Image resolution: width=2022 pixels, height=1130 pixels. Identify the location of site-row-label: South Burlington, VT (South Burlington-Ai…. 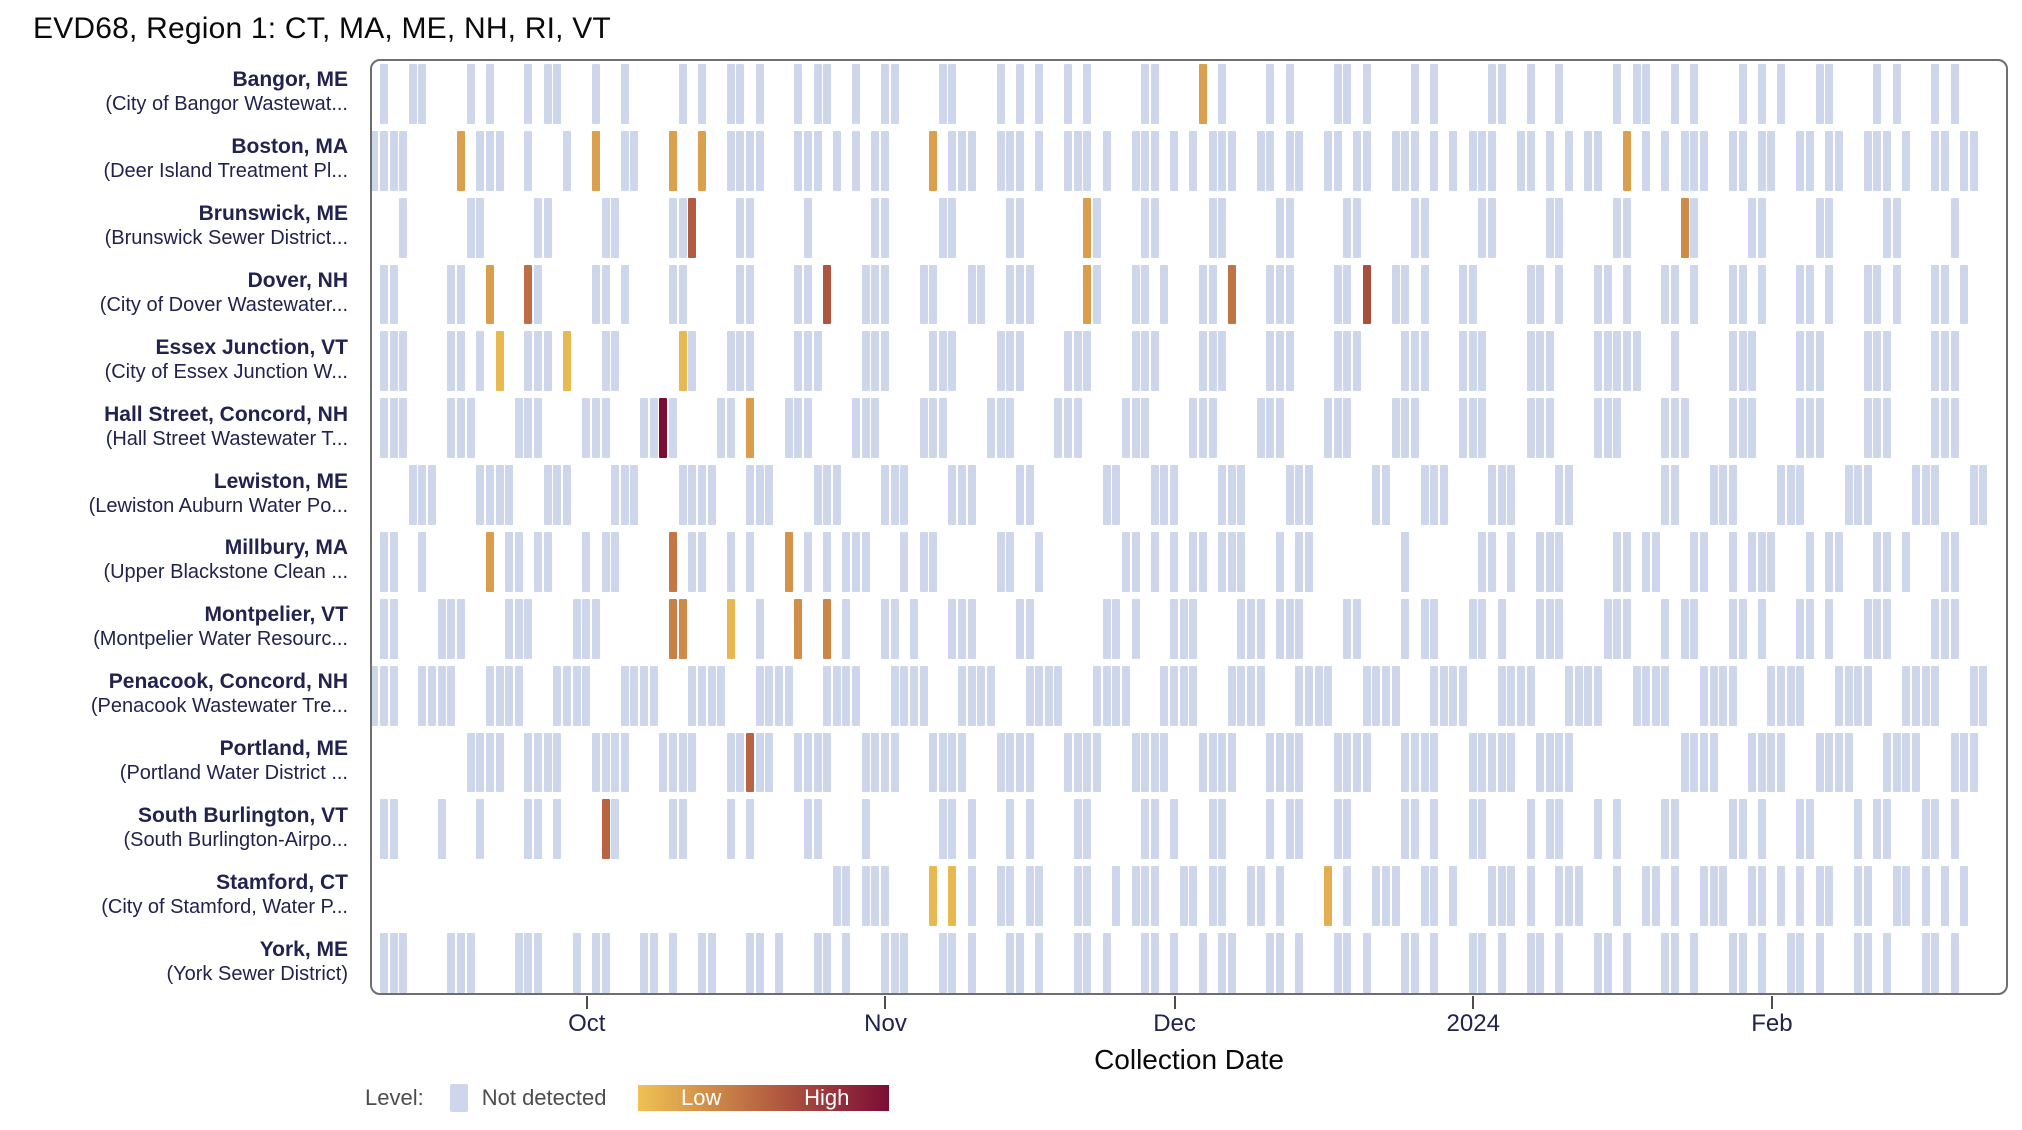
(174, 828).